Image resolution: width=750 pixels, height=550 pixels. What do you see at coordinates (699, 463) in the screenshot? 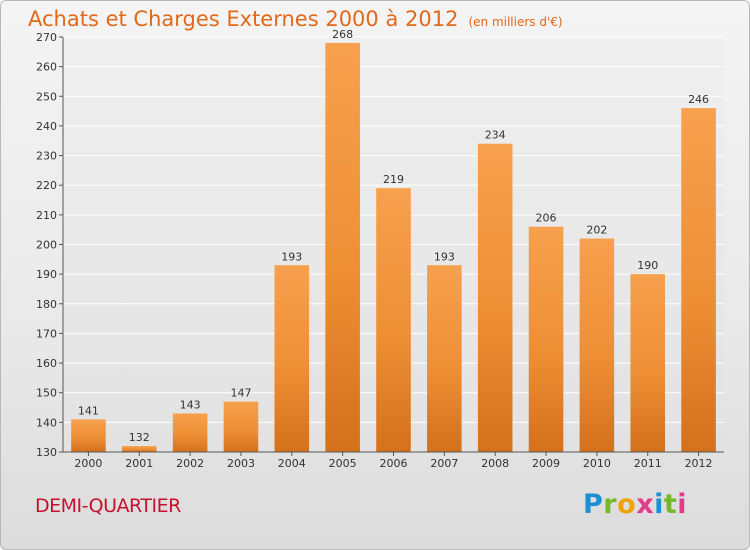
I see `x-tick-label: 2012` at bounding box center [699, 463].